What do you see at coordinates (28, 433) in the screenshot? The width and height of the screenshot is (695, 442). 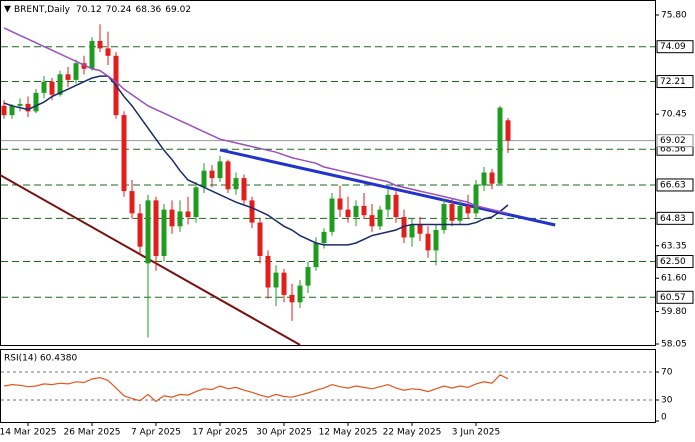 I see `x-tick-label: 14 Mar 2025` at bounding box center [28, 433].